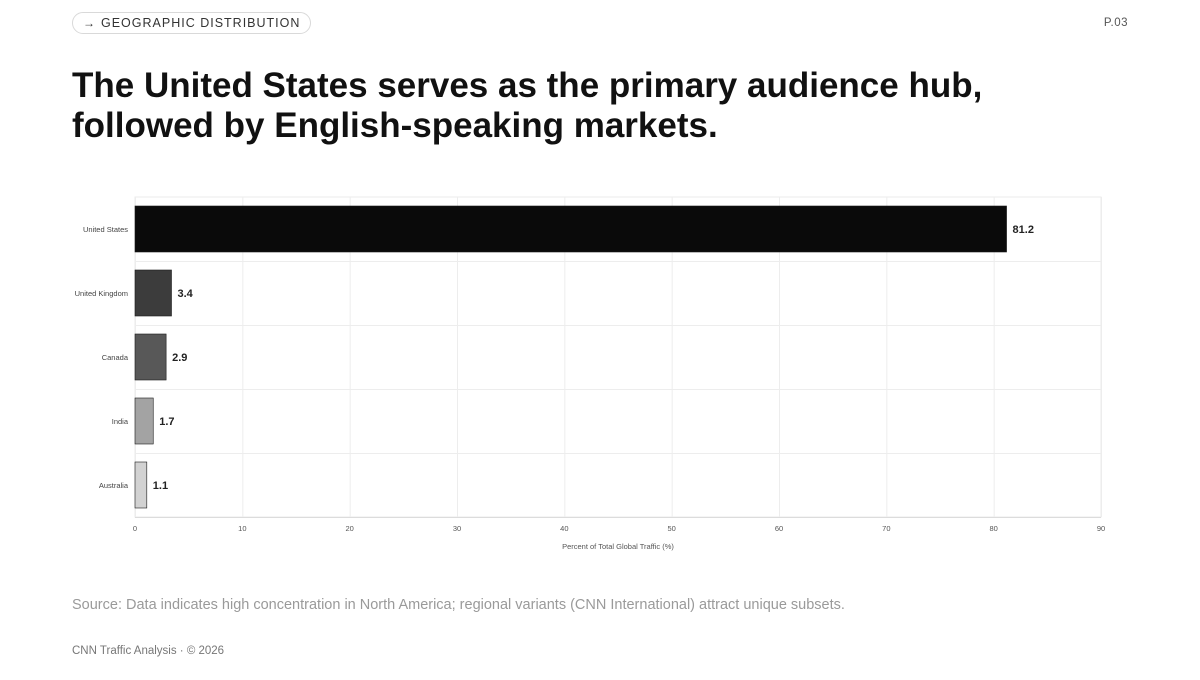 The image size is (1200, 680). What do you see at coordinates (1023, 230) in the screenshot?
I see `bar-value-label: 81.2` at bounding box center [1023, 230].